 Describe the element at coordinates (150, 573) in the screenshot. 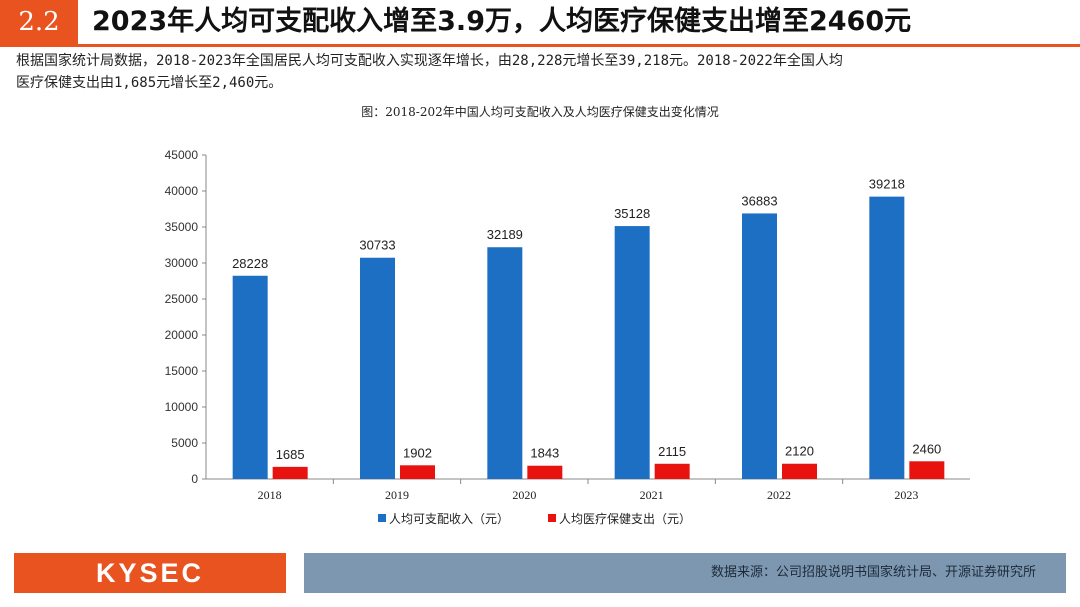

I see `kysec-logo: KYSEC` at that location.